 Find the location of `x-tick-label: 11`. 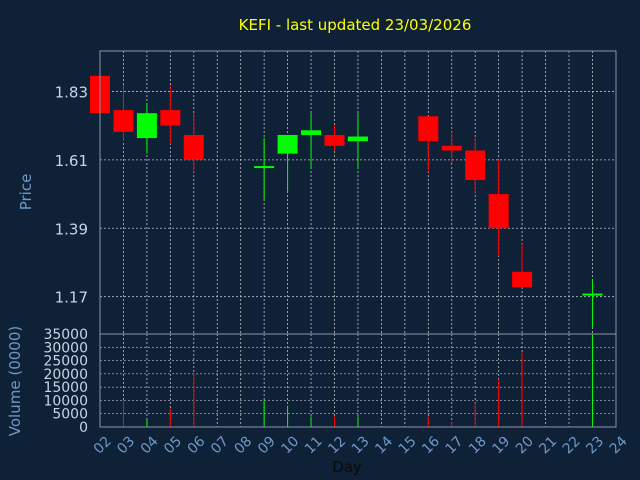

x-tick-label: 11 is located at coordinates (314, 445).